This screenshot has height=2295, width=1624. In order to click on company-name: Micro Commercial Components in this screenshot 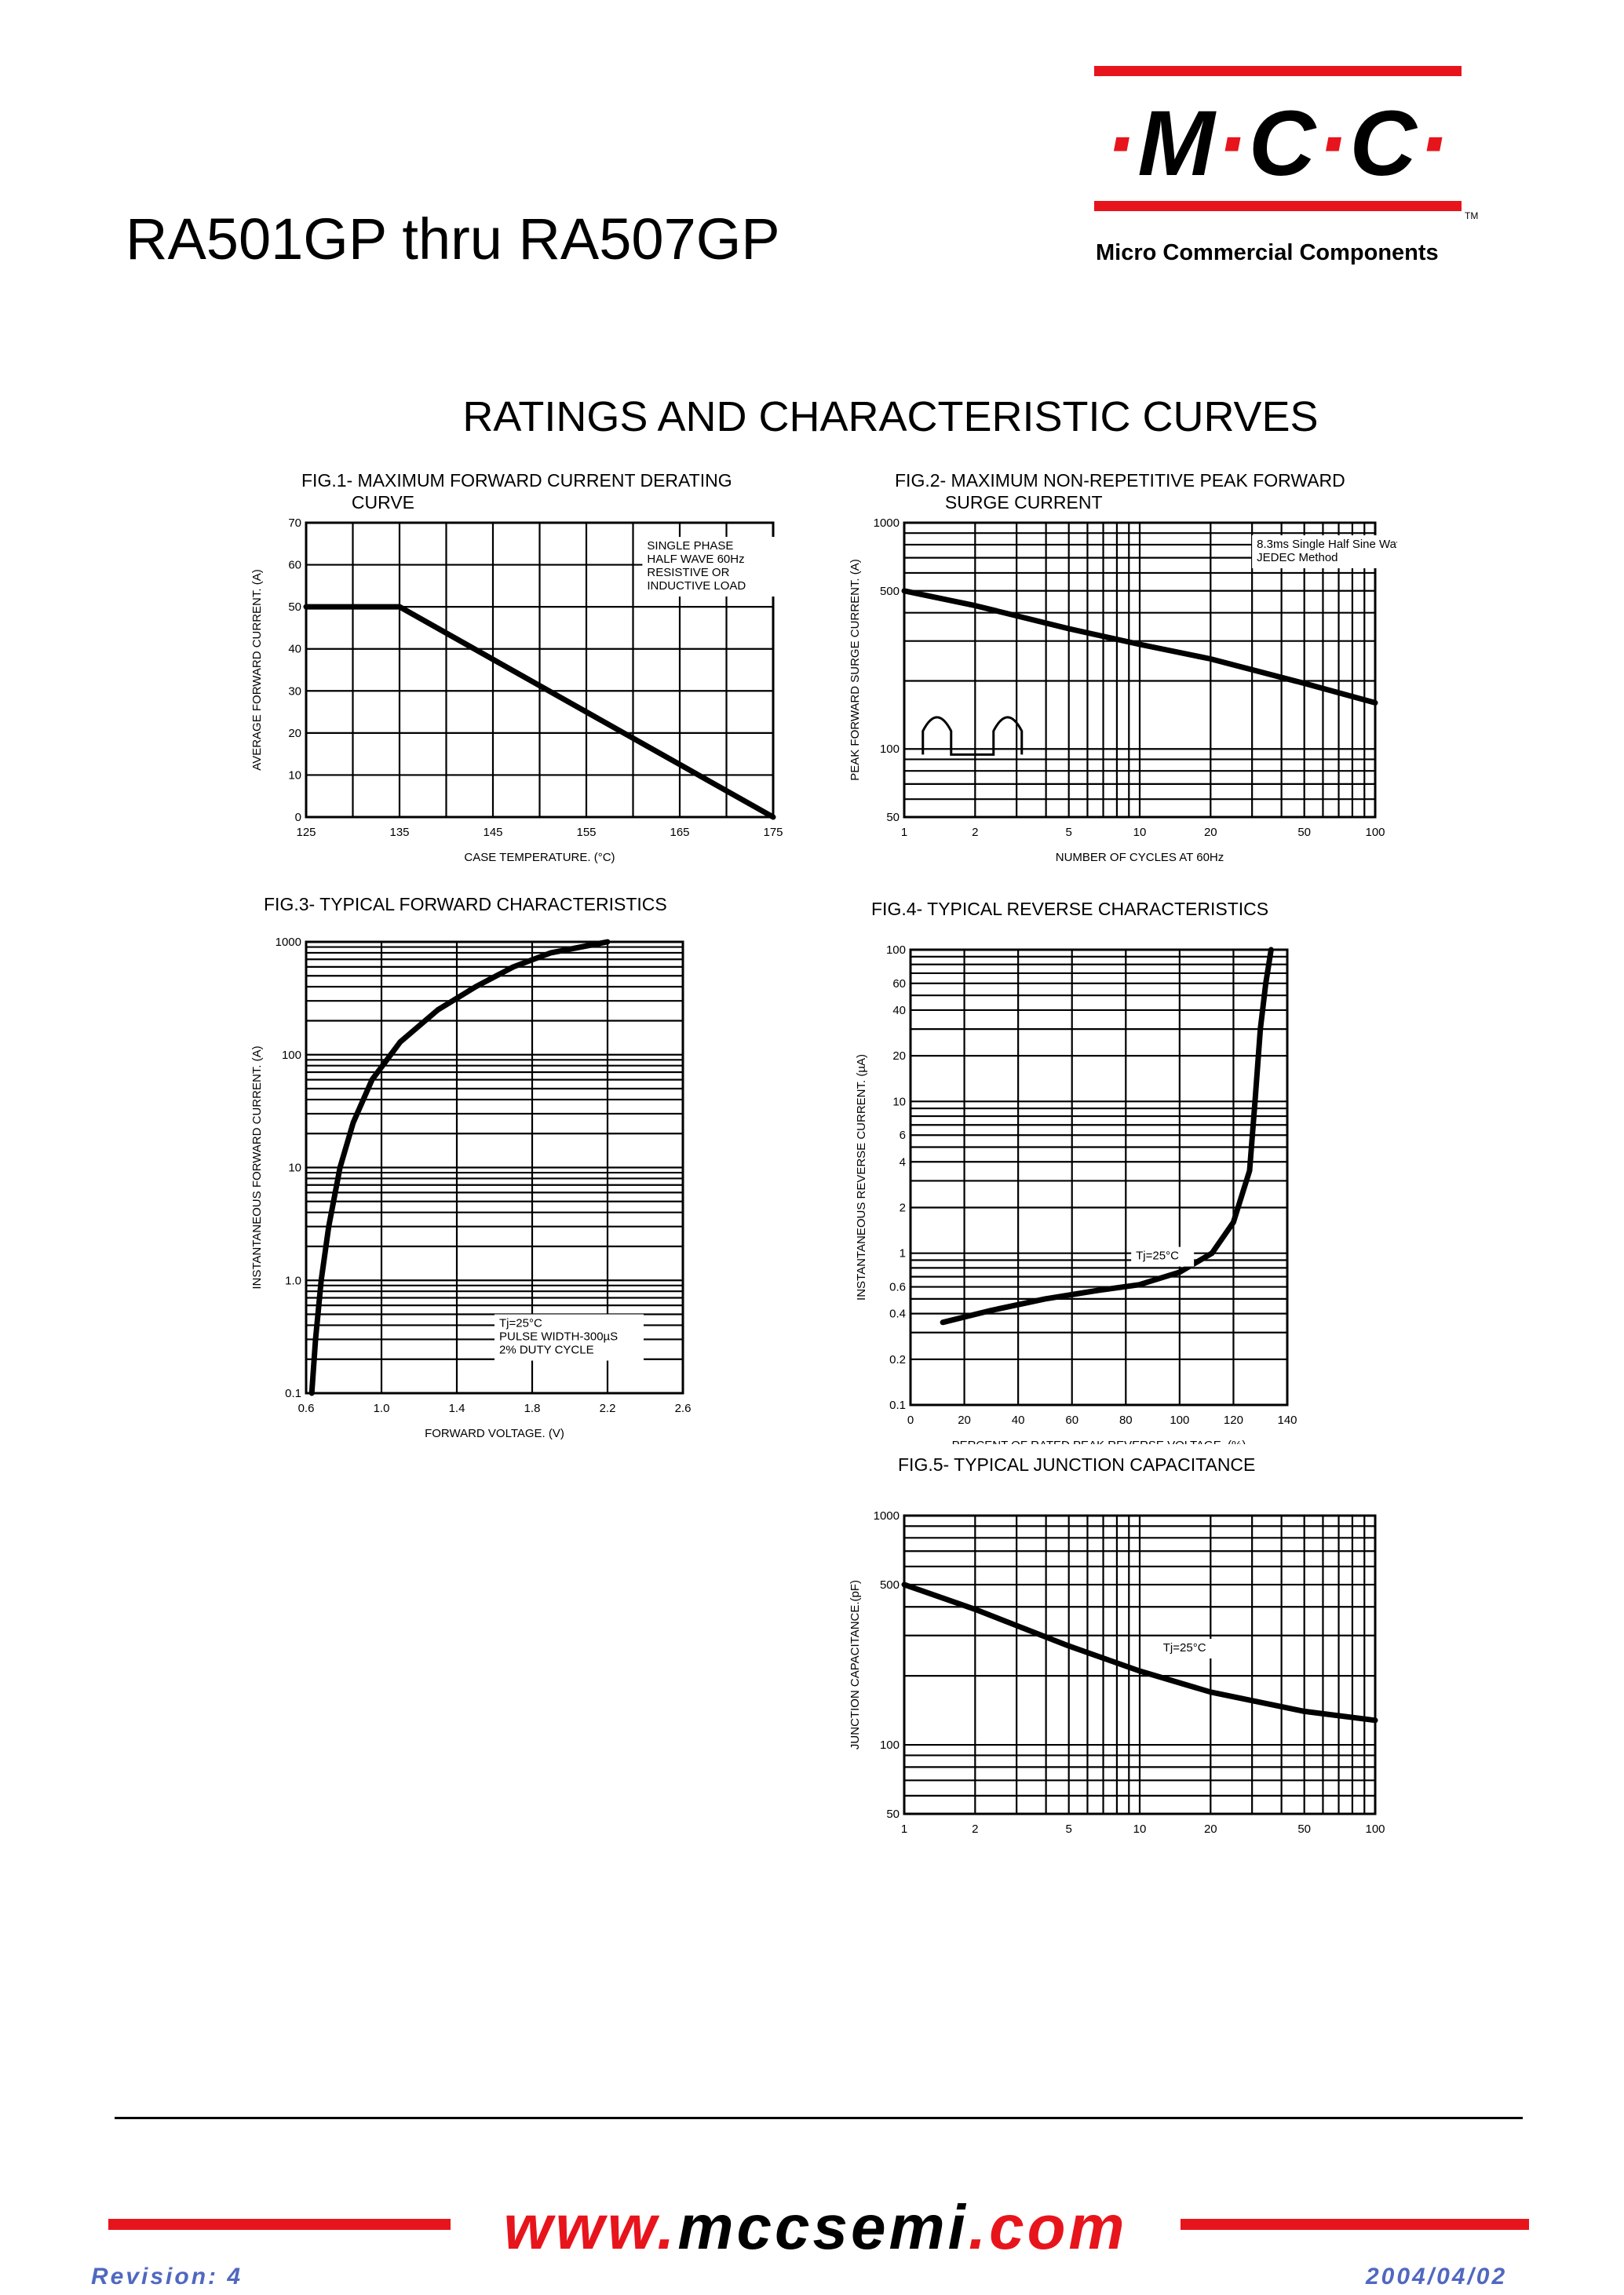, I will do `click(1268, 252)`.